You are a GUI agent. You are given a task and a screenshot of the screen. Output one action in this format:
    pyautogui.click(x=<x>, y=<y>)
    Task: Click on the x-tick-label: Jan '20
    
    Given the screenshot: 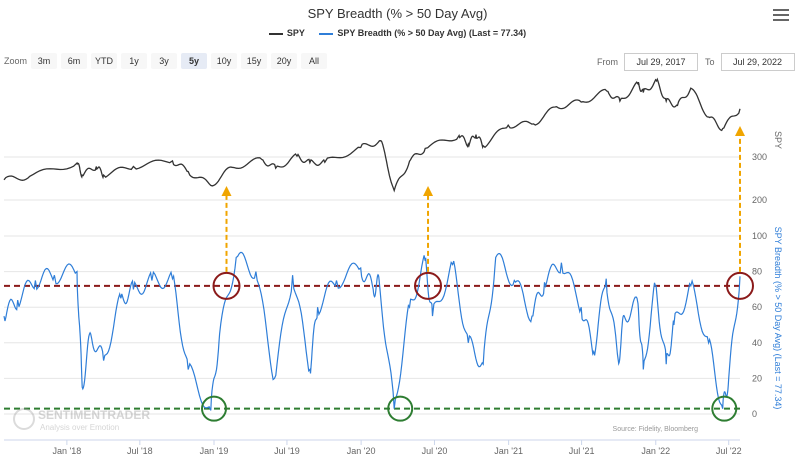 What is the action you would take?
    pyautogui.click(x=361, y=451)
    